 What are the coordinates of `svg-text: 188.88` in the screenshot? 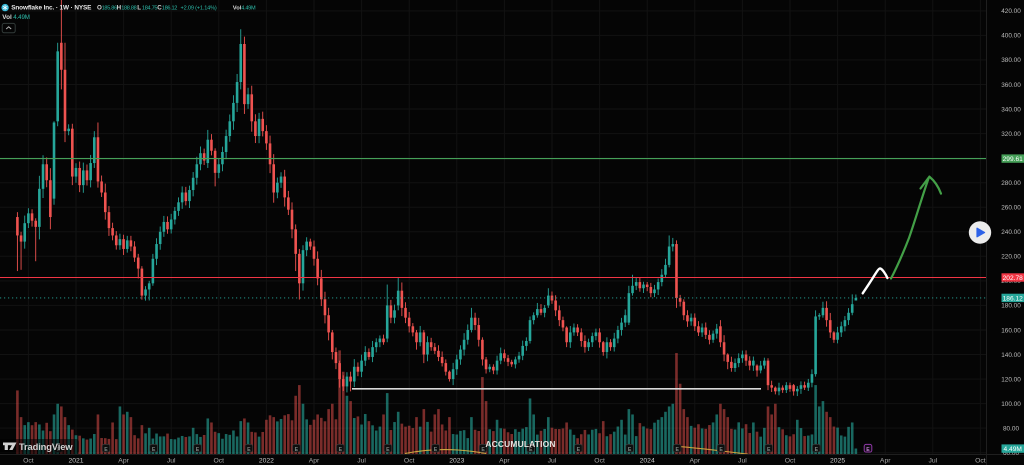 It's located at (128, 9).